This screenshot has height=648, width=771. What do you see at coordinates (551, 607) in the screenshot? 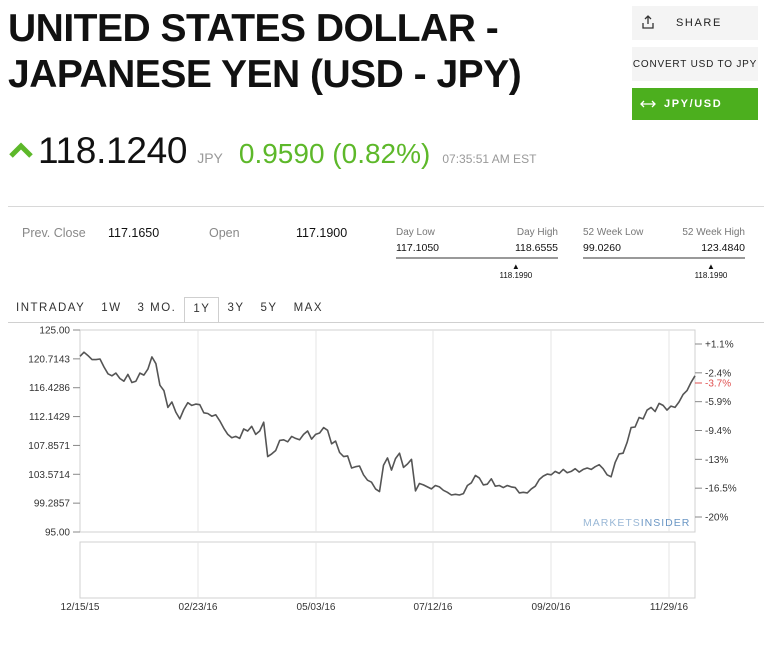
I see `x-tick-label: 09/20/16` at bounding box center [551, 607].